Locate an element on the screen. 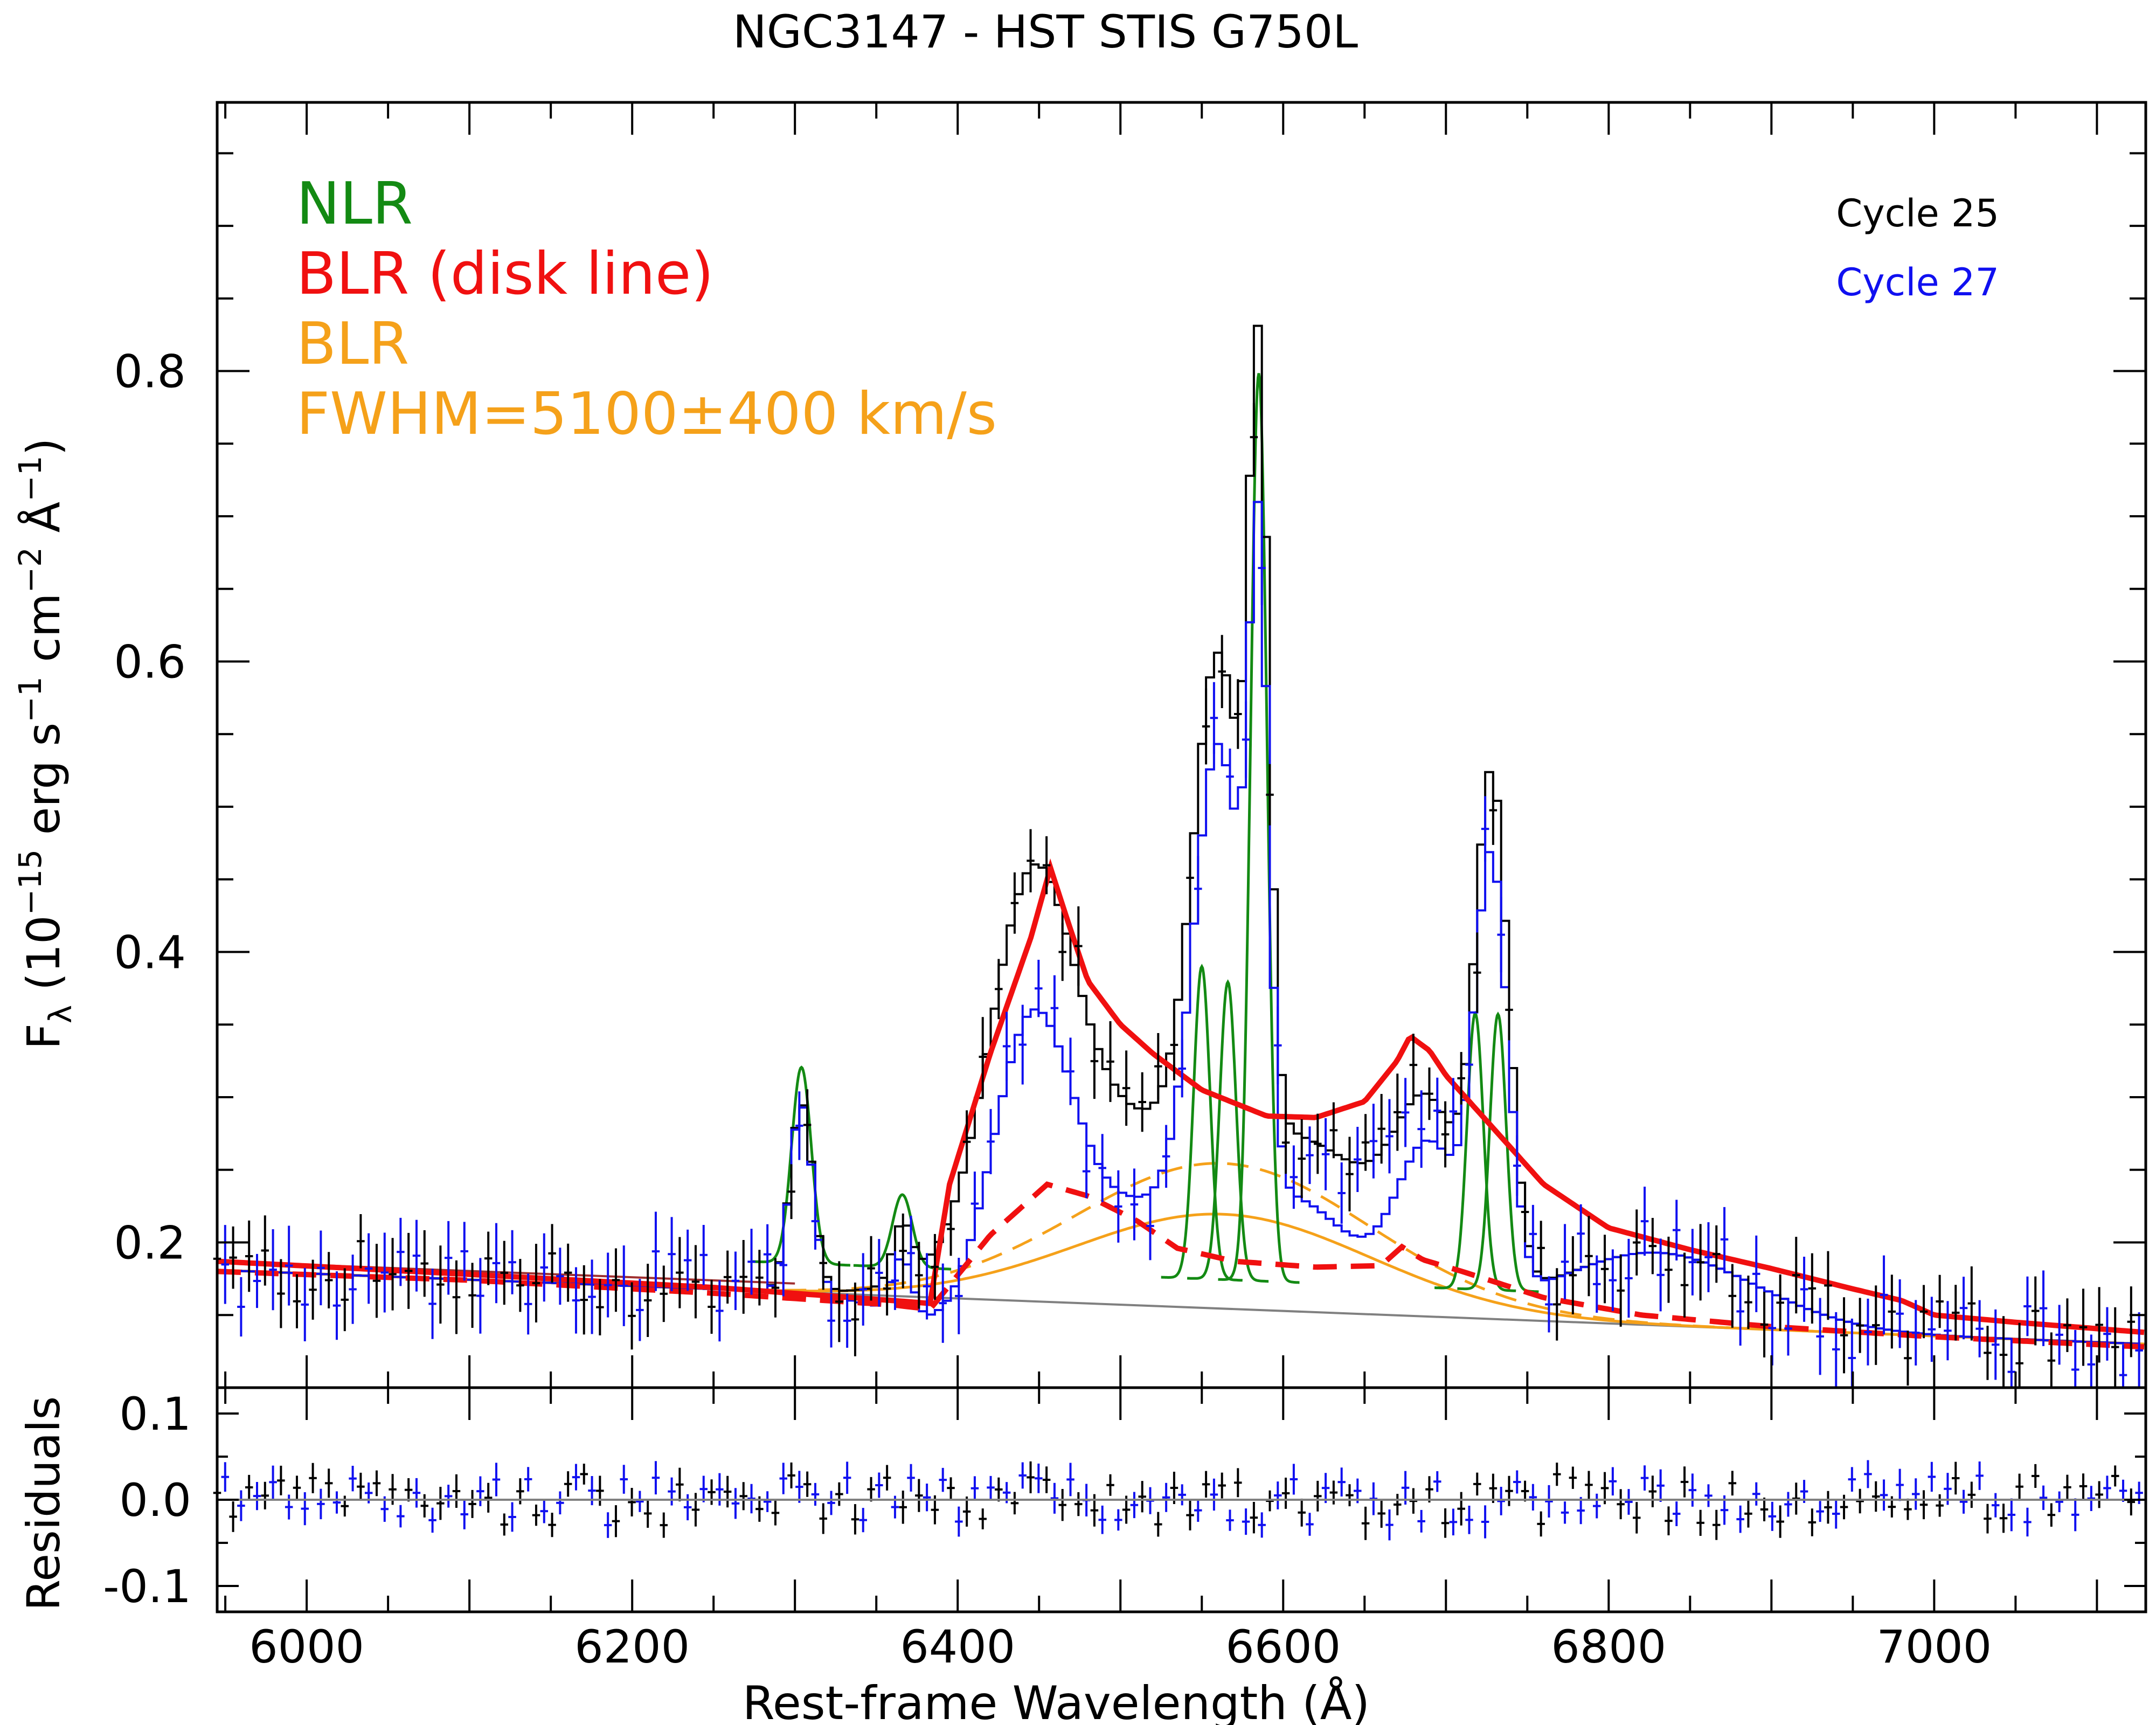 Image resolution: width=2156 pixels, height=1725 pixels. x-tick-label: 6600 is located at coordinates (1283, 1647).